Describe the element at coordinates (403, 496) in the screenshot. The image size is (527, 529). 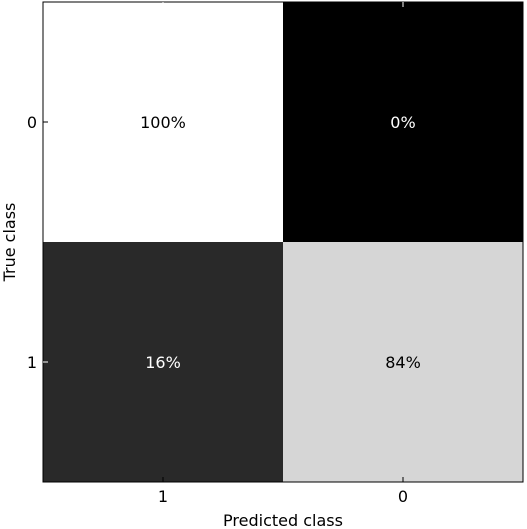
I see `x-tick-label: 0` at that location.